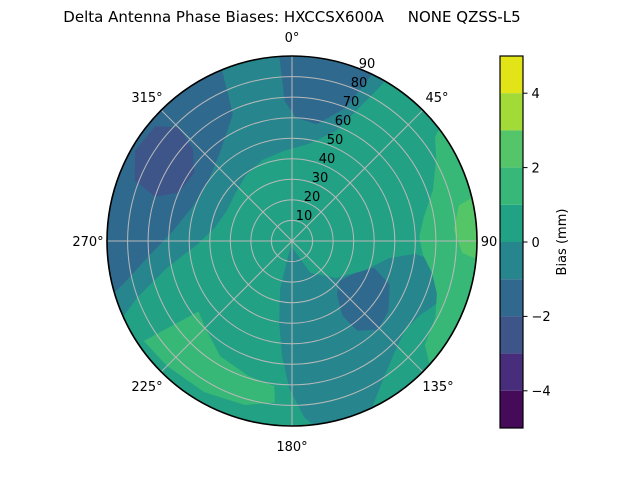 This screenshot has width=640, height=480. What do you see at coordinates (562, 242) in the screenshot?
I see `colorbar-axis-label: Bias (mm)` at bounding box center [562, 242].